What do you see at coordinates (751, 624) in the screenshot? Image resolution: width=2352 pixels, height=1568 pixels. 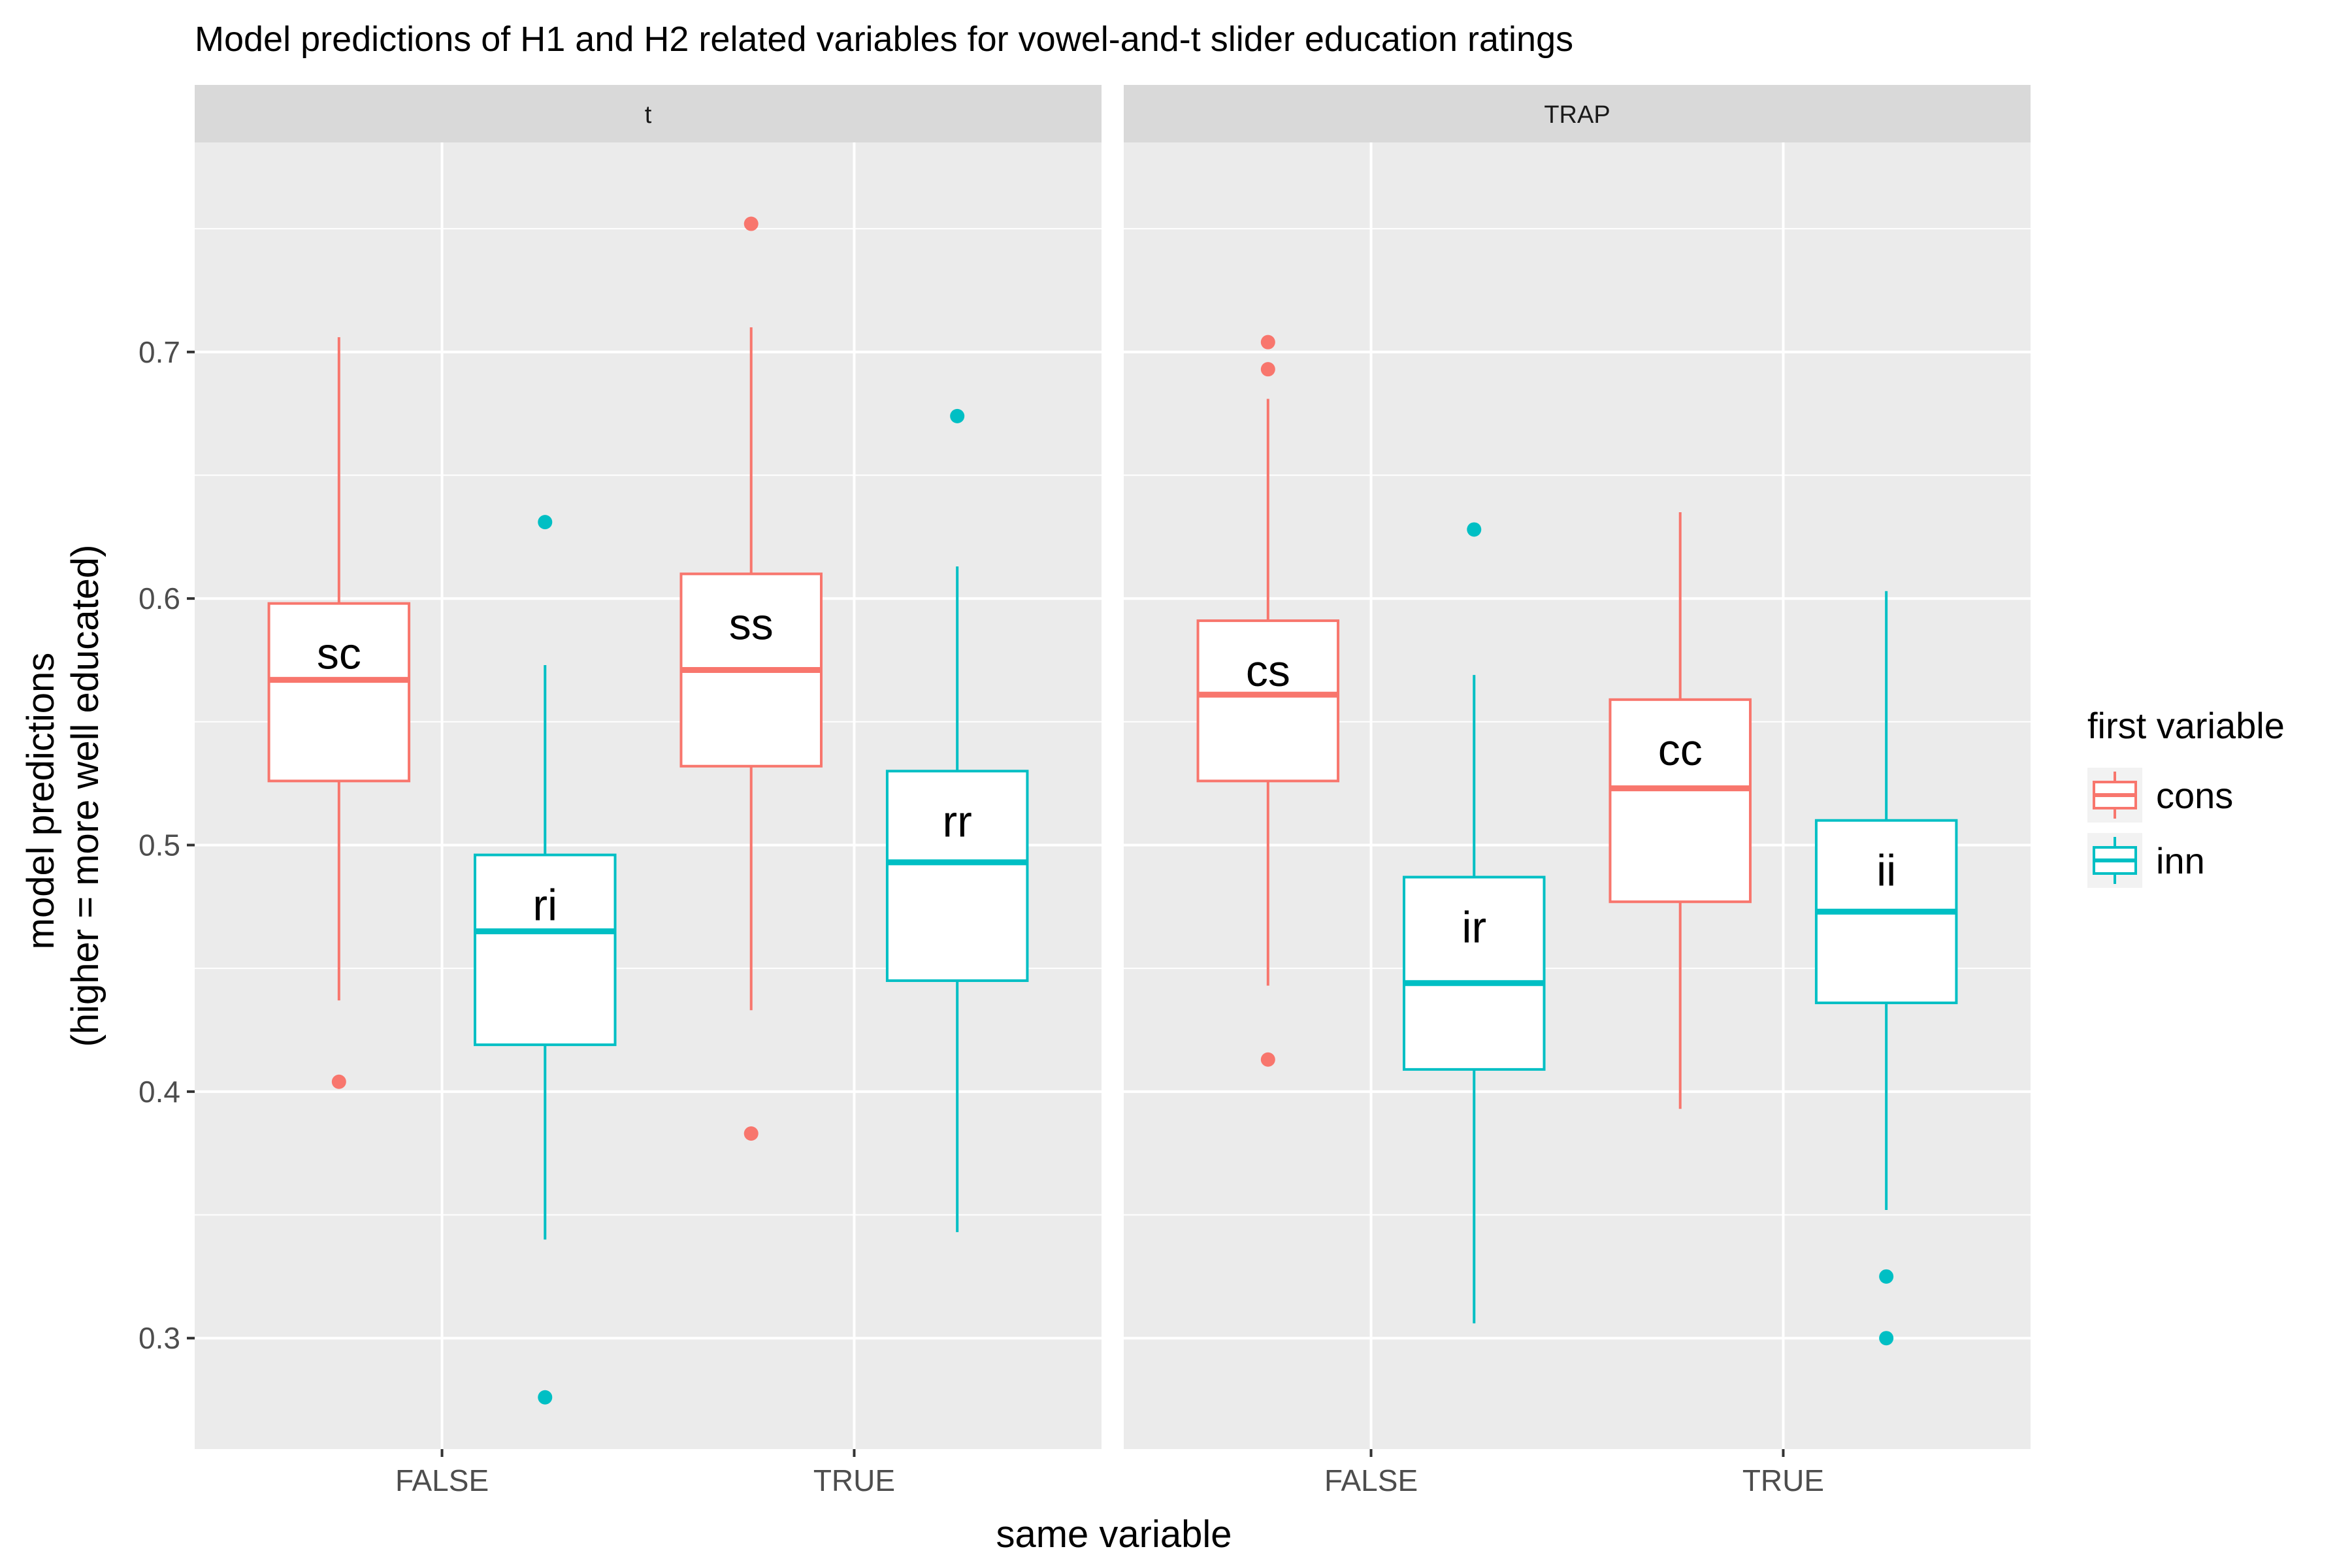 I see `box-label: ss` at bounding box center [751, 624].